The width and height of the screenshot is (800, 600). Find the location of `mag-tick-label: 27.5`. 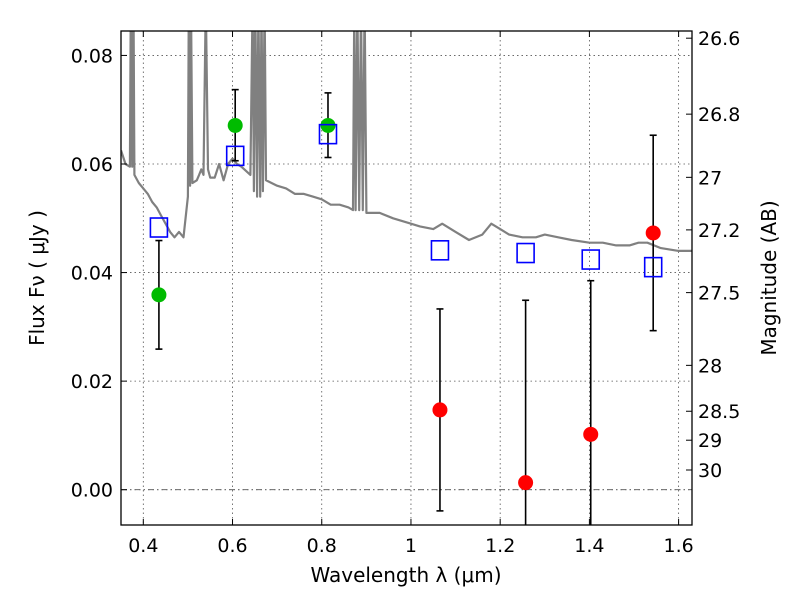

mag-tick-label: 27.5 is located at coordinates (719, 294).